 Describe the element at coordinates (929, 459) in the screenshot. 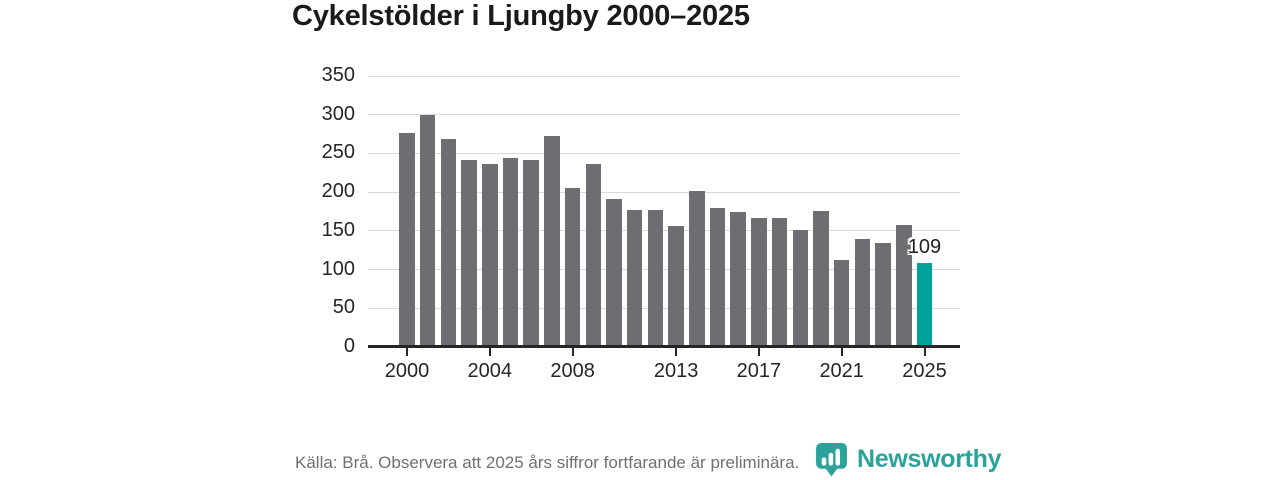

I see `newsworthy-wordmark: Newsworthy` at that location.